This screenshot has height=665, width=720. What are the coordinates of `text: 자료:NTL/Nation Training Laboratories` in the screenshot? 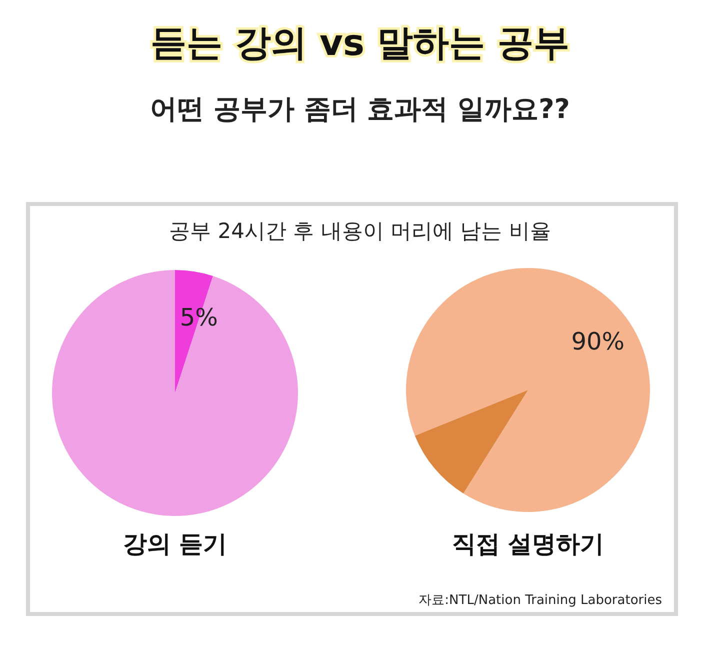 It's located at (540, 600).